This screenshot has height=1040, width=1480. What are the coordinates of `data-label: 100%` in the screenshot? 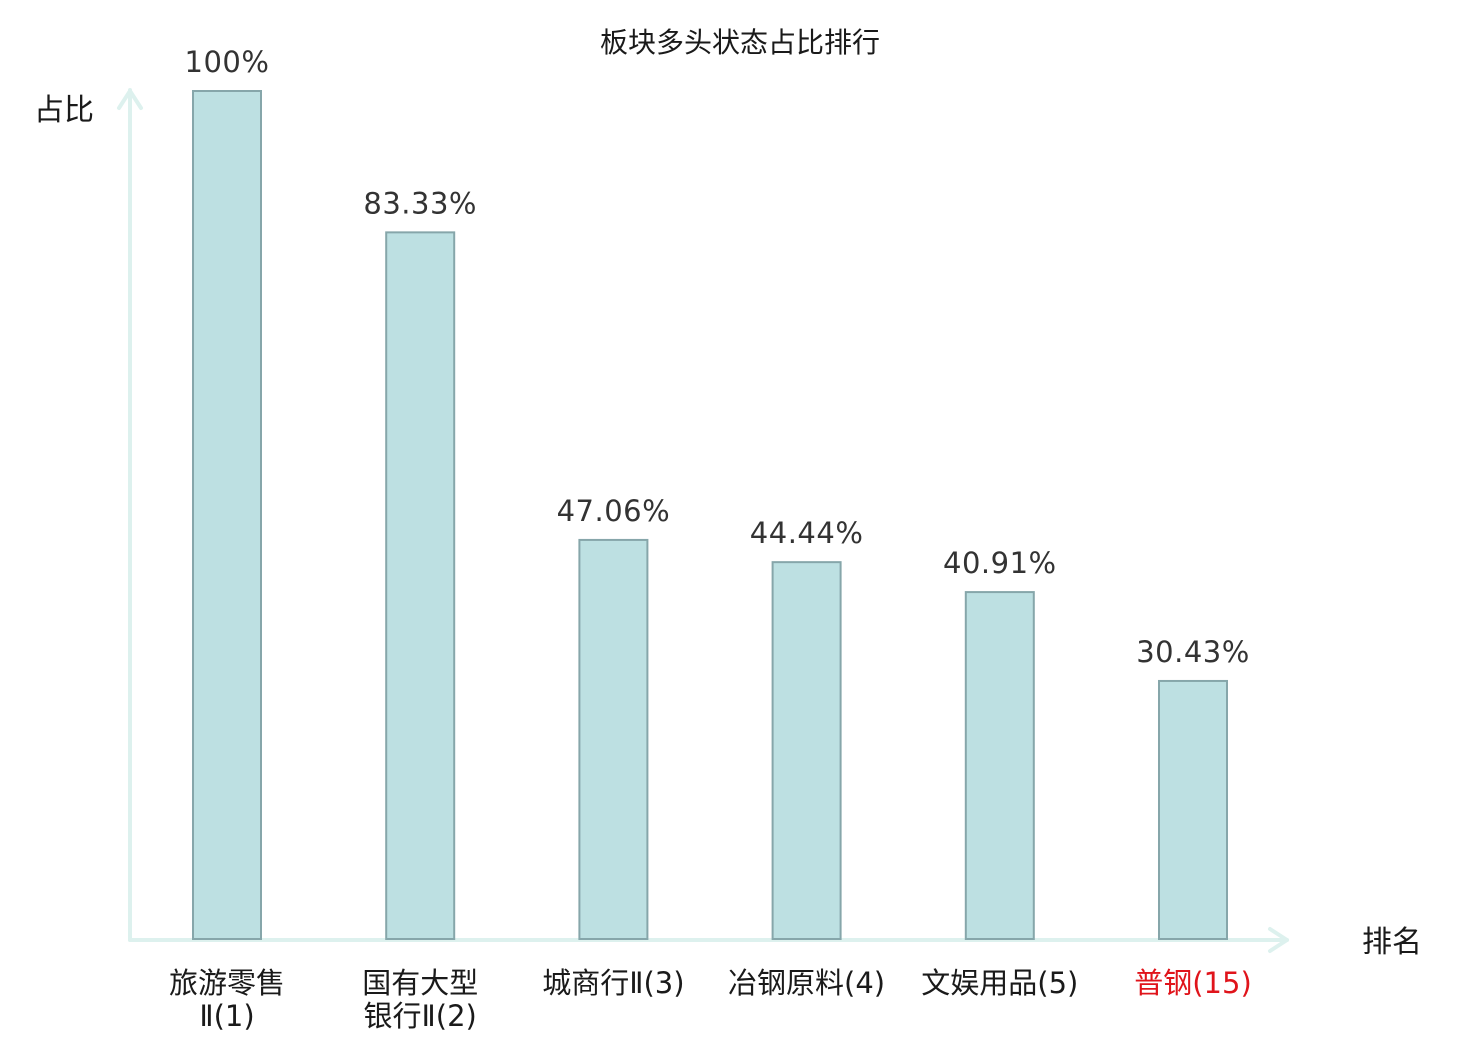 It's located at (227, 62).